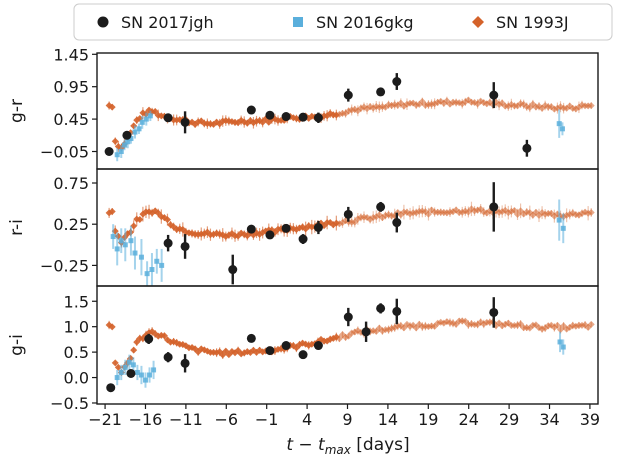 Image resolution: width=619 pixels, height=460 pixels. What do you see at coordinates (167, 22) in the screenshot?
I see `legend-label-0: SN 2017jgh` at bounding box center [167, 22].